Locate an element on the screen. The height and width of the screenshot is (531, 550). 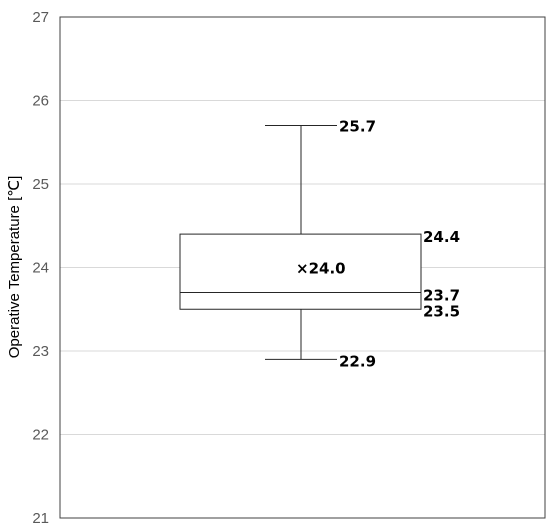
y-axis-ticks: 21 22 23 24 25 26 27 is located at coordinates (40, 268).